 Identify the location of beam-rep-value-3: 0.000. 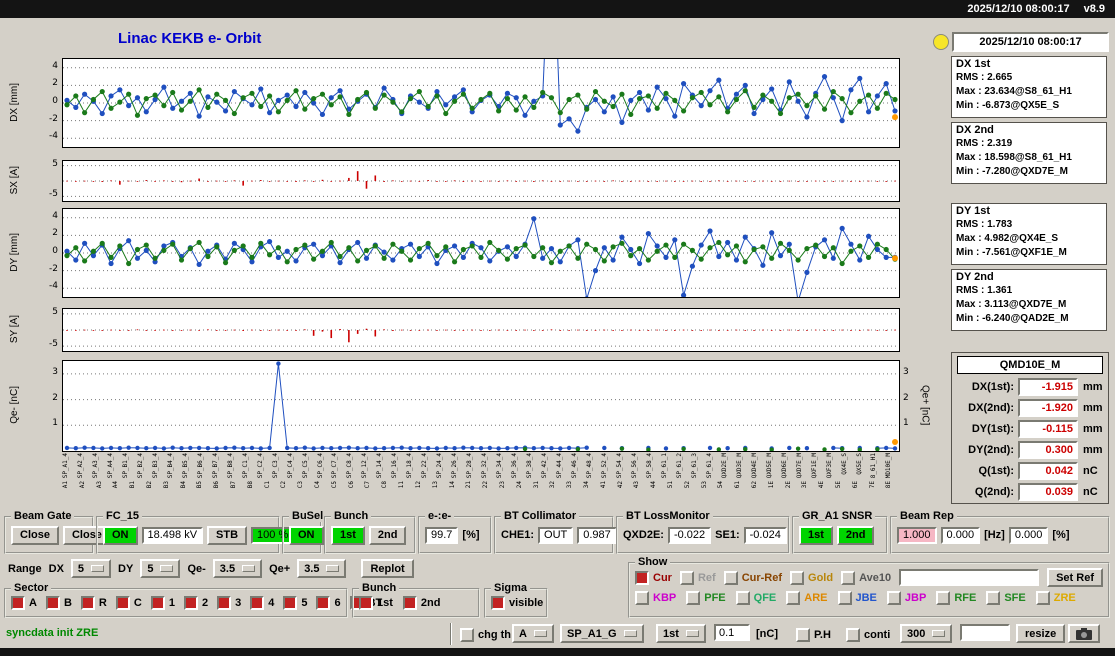
(1028, 535).